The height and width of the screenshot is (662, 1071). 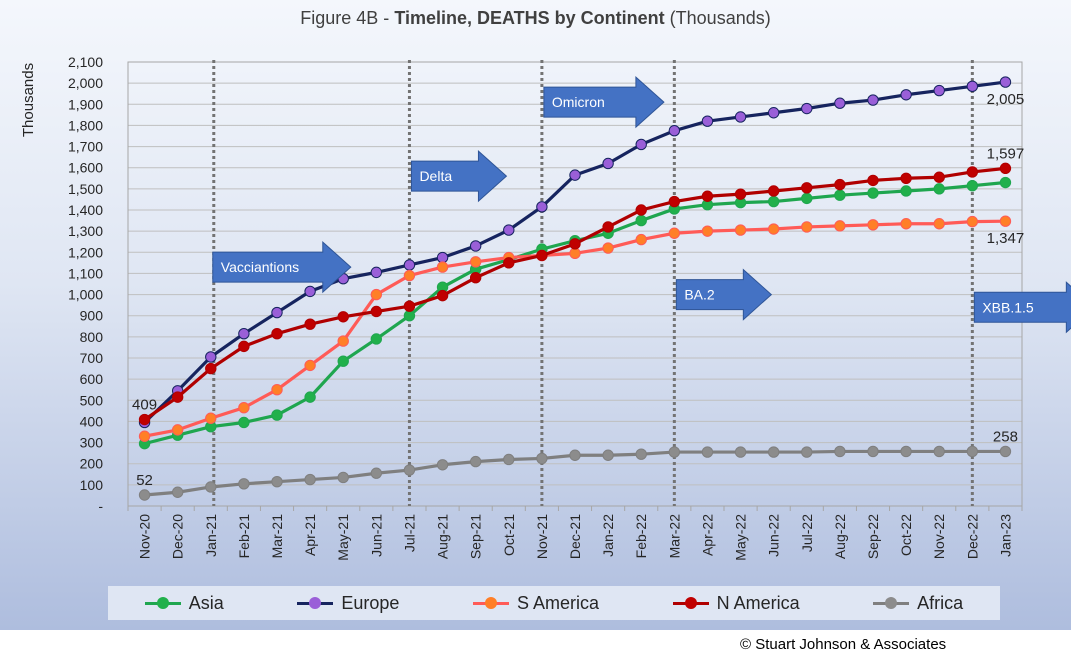 What do you see at coordinates (85, 295) in the screenshot?
I see `y-tick-label: 1,000` at bounding box center [85, 295].